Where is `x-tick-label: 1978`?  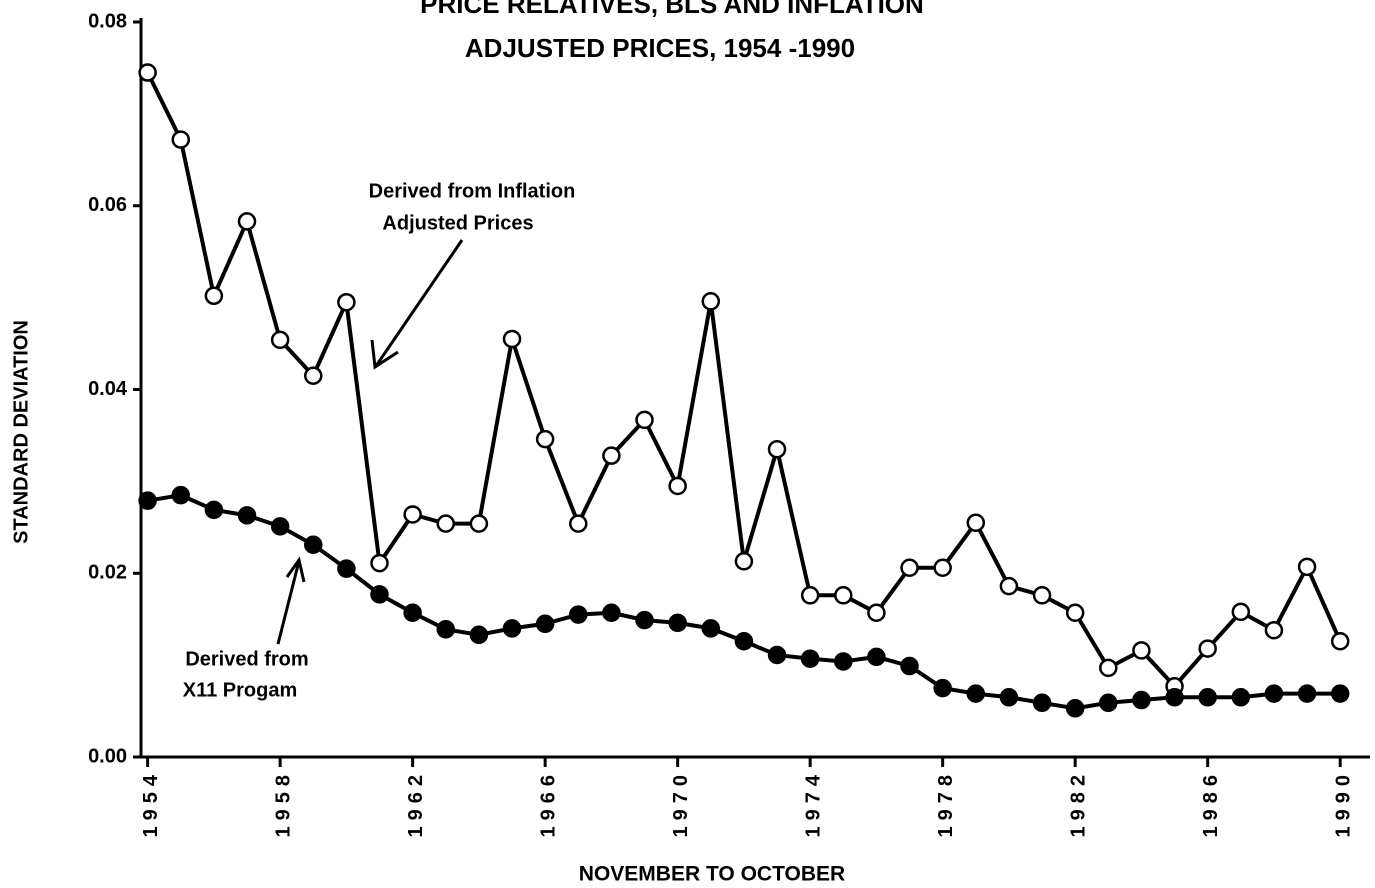 x-tick-label: 1978 is located at coordinates (946, 803).